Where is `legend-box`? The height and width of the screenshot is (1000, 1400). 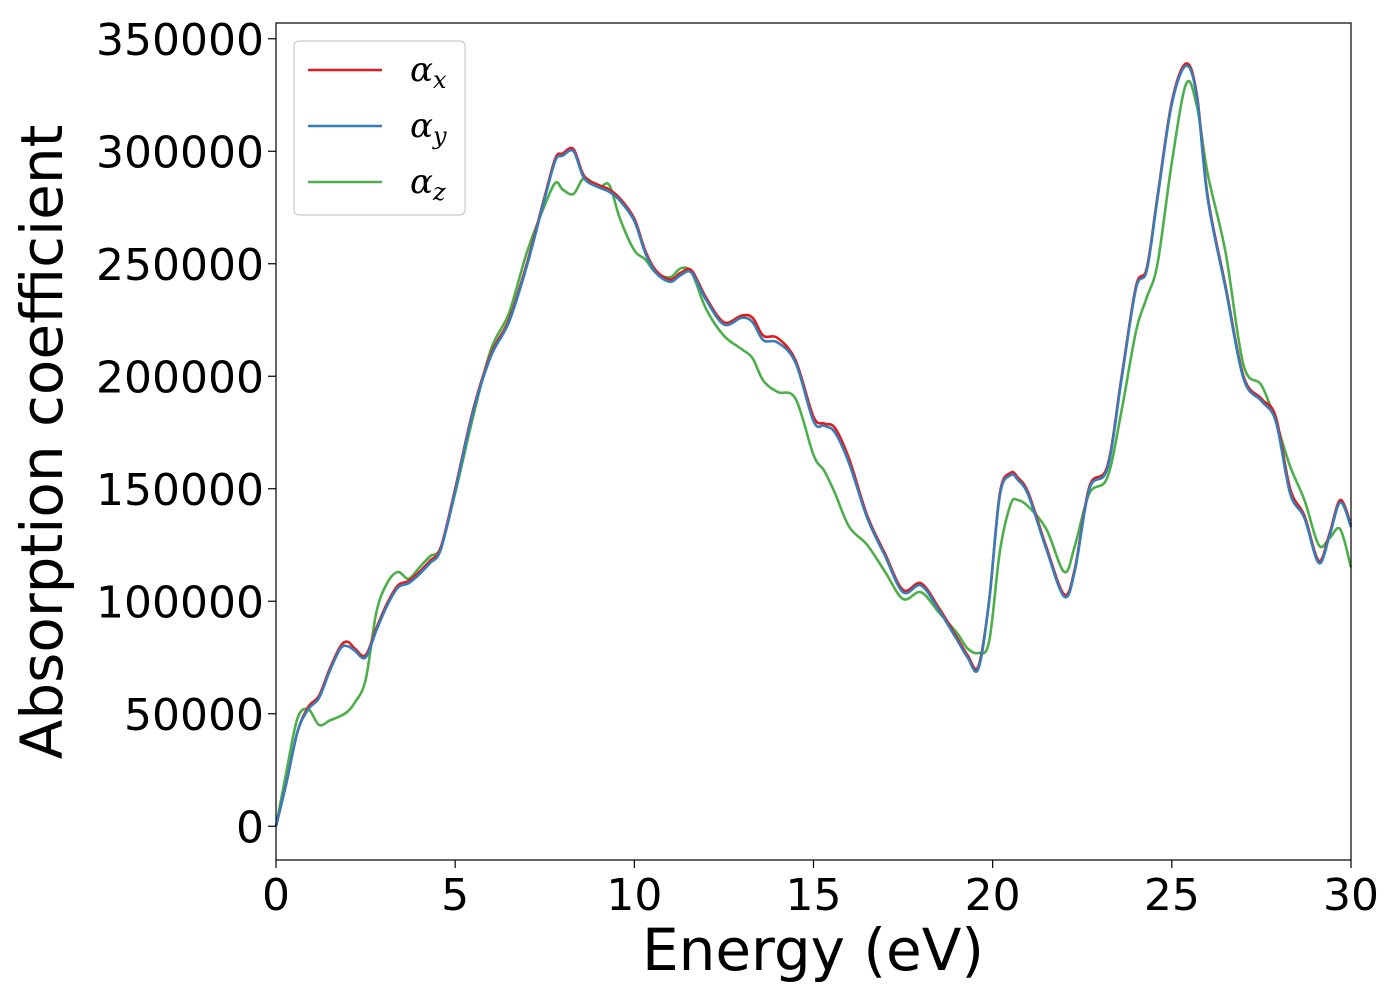
legend-box is located at coordinates (379, 128).